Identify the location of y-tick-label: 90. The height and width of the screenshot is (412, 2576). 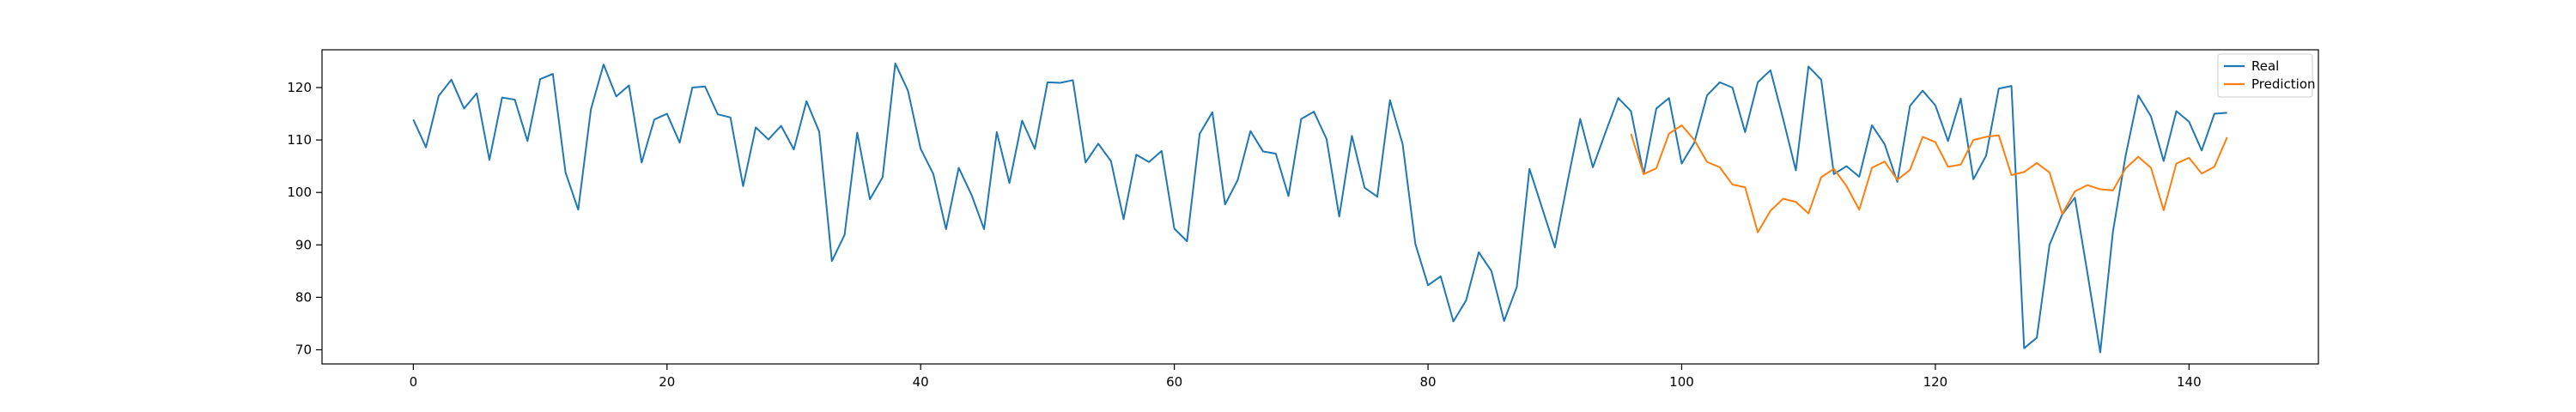
(303, 244).